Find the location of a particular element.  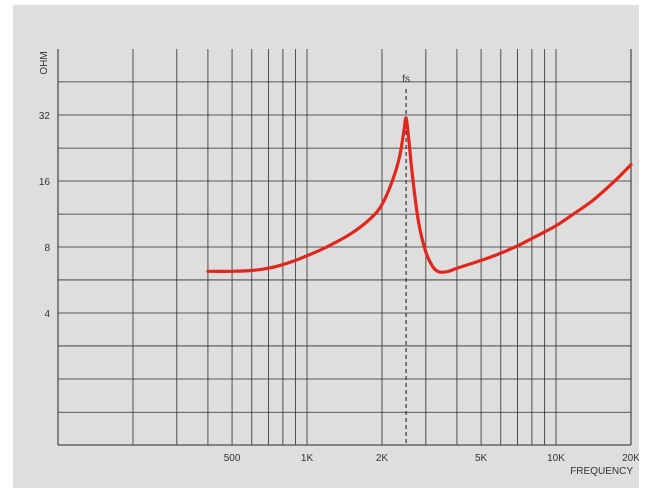

x-tick-label: 10K is located at coordinates (556, 458).